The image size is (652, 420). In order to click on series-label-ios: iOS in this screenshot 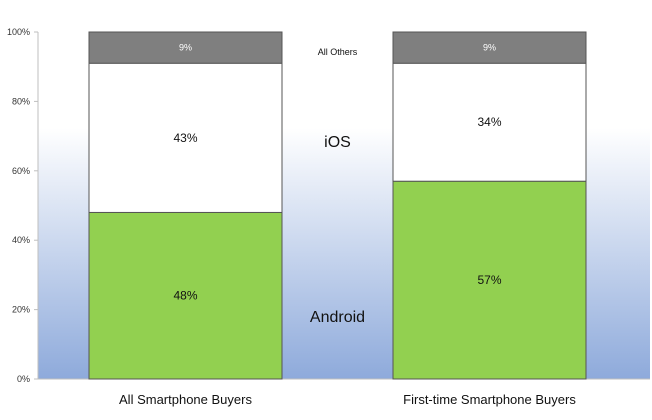, I will do `click(337, 142)`.